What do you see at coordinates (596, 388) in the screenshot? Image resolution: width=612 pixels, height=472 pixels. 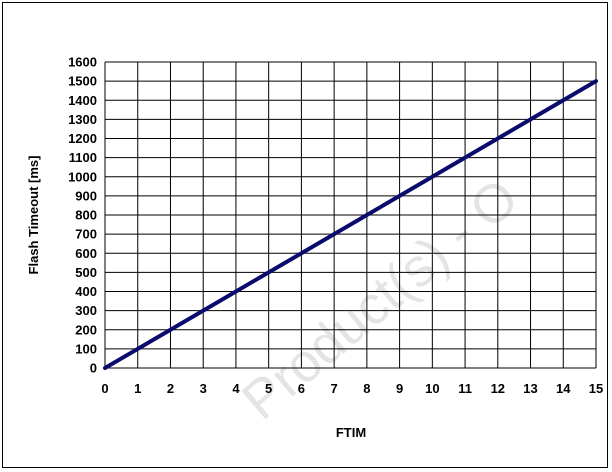 I see `x-tick-label: 15` at bounding box center [596, 388].